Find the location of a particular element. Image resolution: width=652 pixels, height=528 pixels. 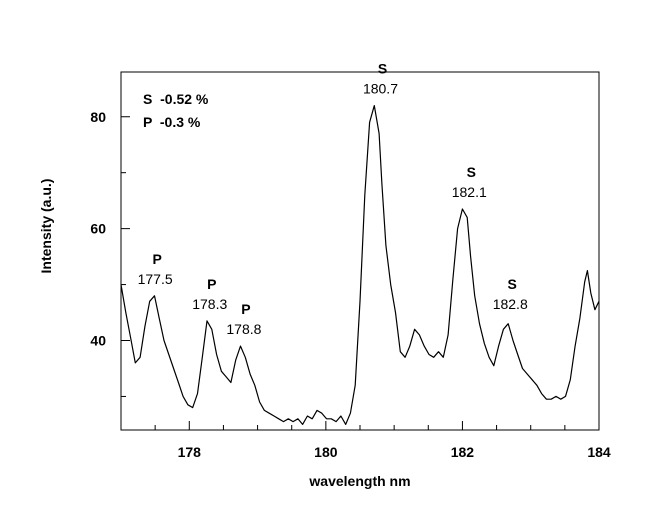

peak-wavelength-label: 178.8 is located at coordinates (243, 329).